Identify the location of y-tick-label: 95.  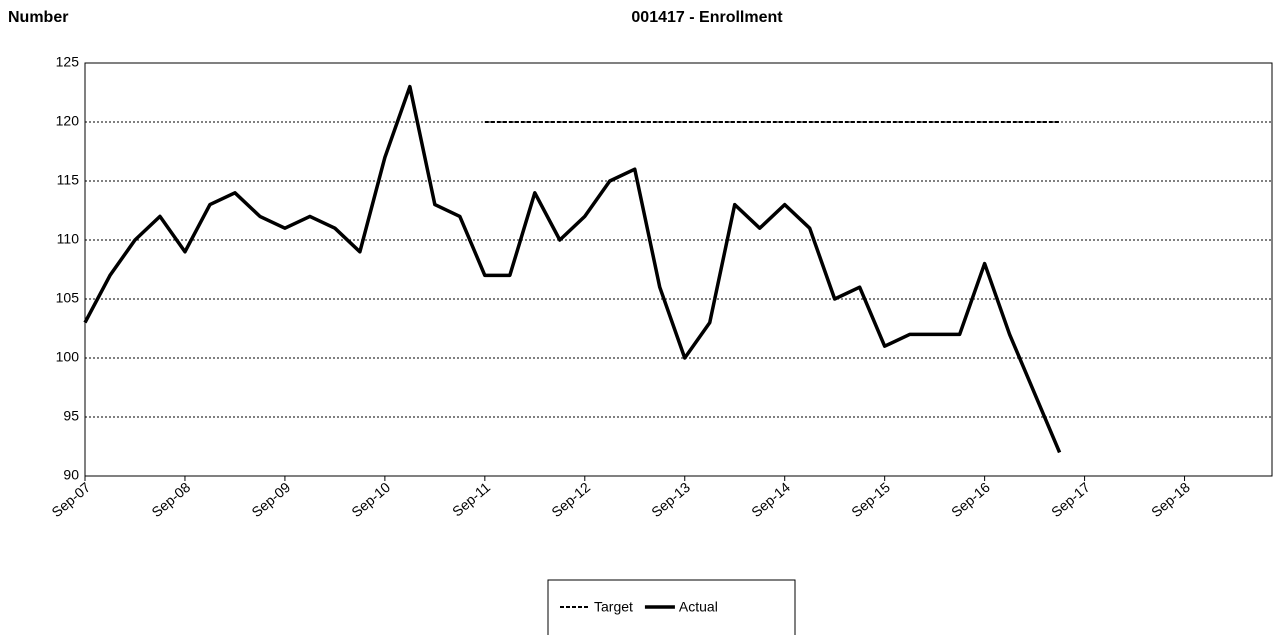
(71, 416).